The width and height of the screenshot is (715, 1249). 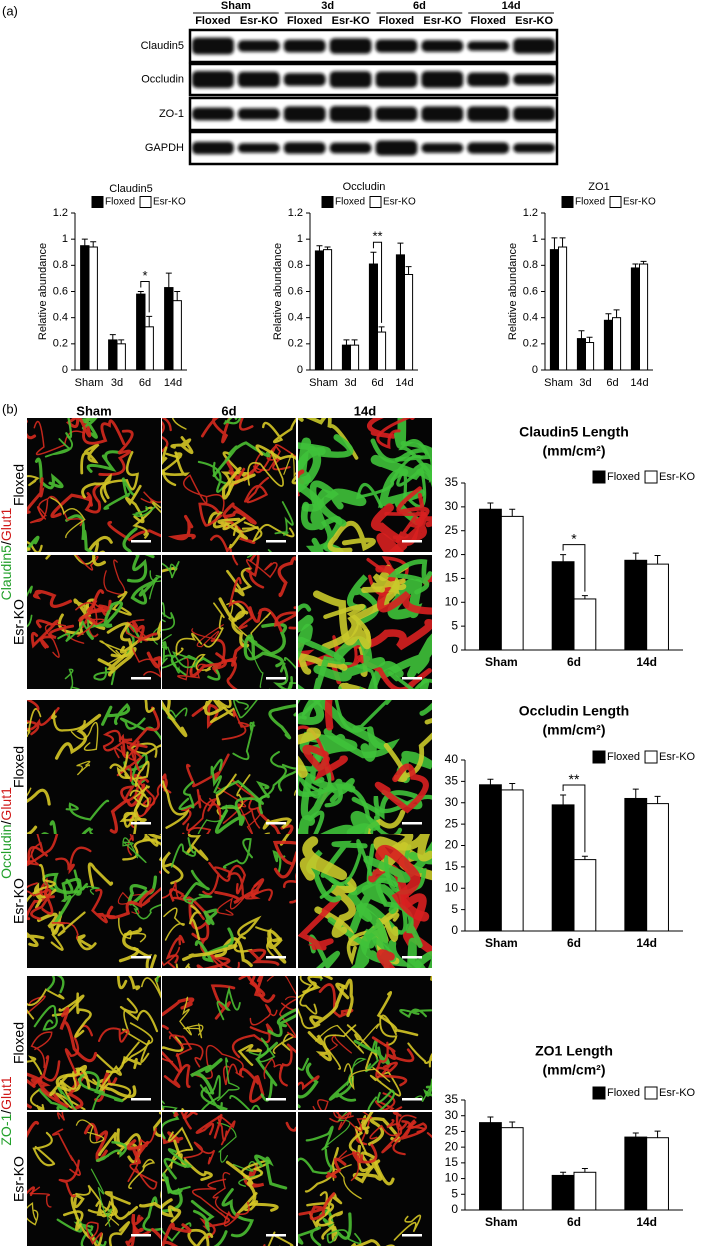 I want to click on x-tick-label: 3d, so click(x=585, y=383).